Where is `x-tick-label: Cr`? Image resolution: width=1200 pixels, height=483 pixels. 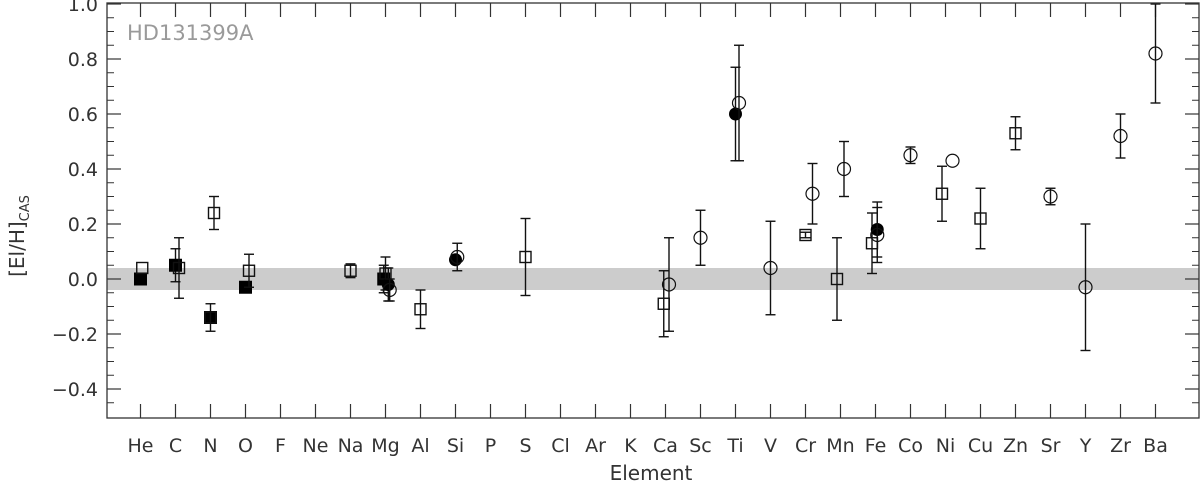
x-tick-label: Cr is located at coordinates (805, 446).